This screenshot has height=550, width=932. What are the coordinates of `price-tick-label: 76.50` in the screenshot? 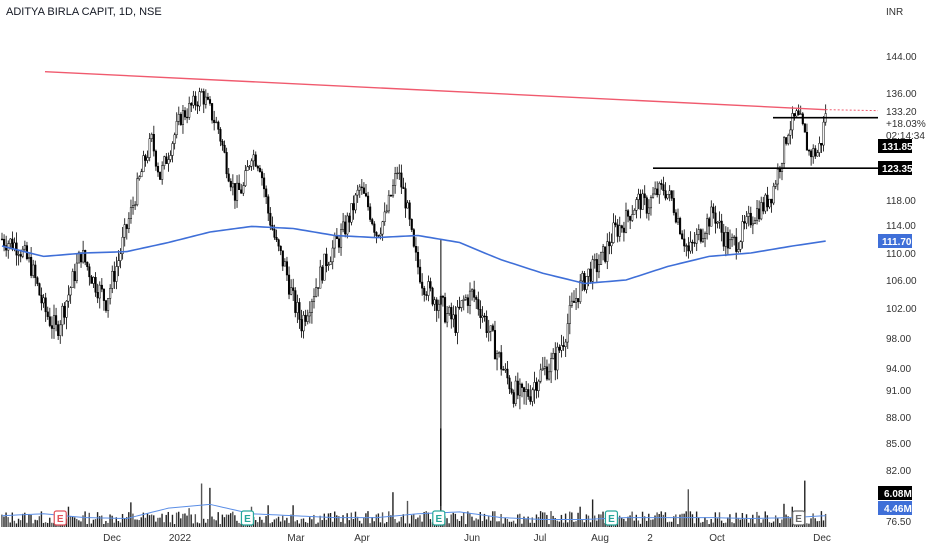 It's located at (898, 522).